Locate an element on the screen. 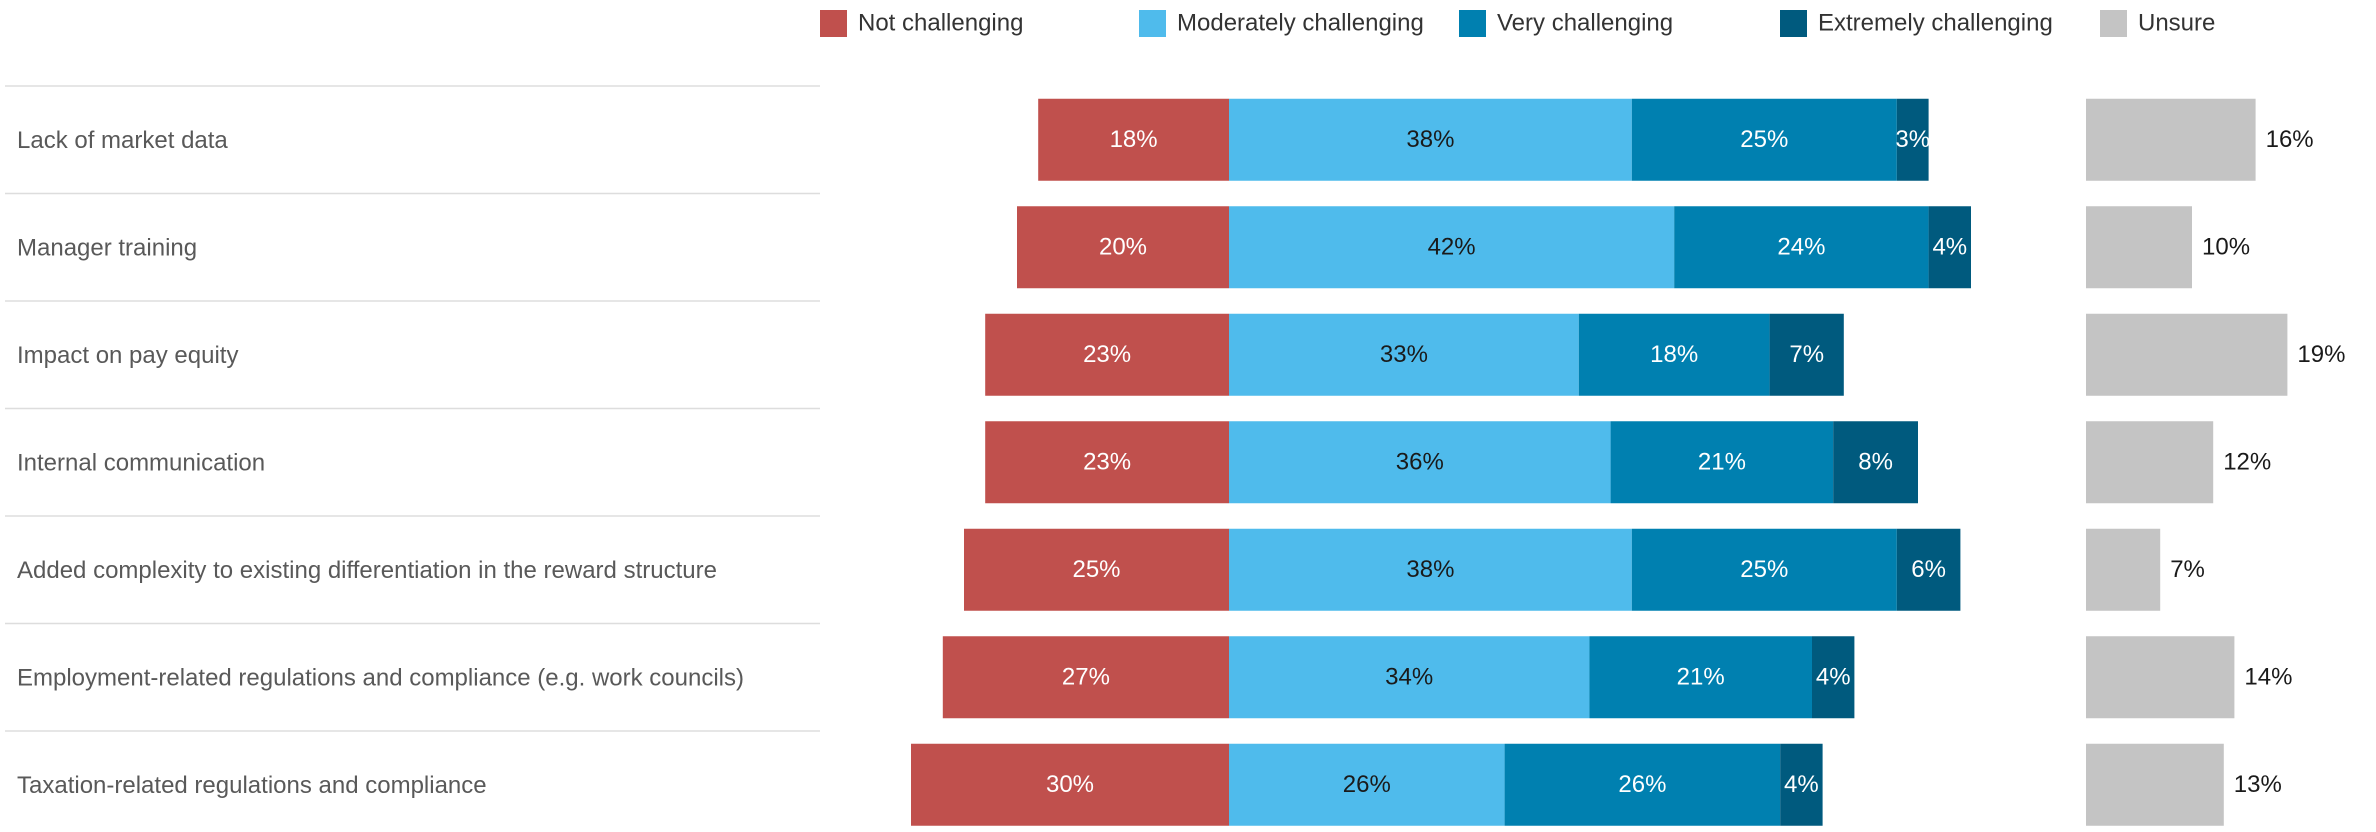 The image size is (2376, 832). value-label: 42% is located at coordinates (1452, 247).